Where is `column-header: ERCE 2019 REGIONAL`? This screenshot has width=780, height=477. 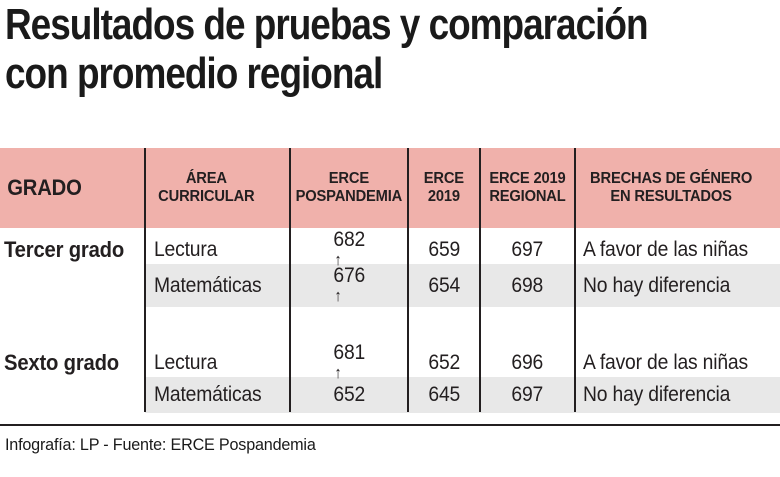
column-header: ERCE 2019 REGIONAL is located at coordinates (527, 188).